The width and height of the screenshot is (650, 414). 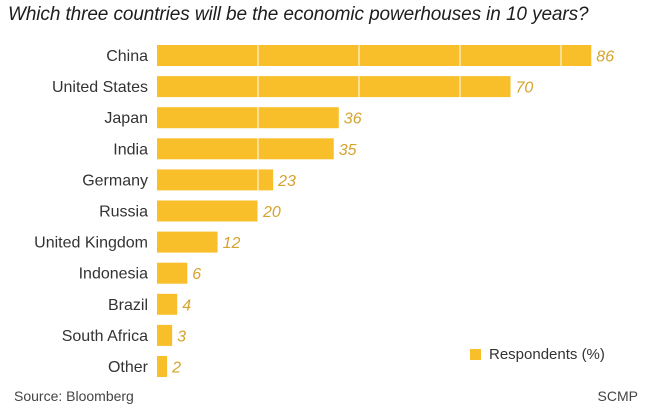 I want to click on value-label: 20, so click(x=271, y=212).